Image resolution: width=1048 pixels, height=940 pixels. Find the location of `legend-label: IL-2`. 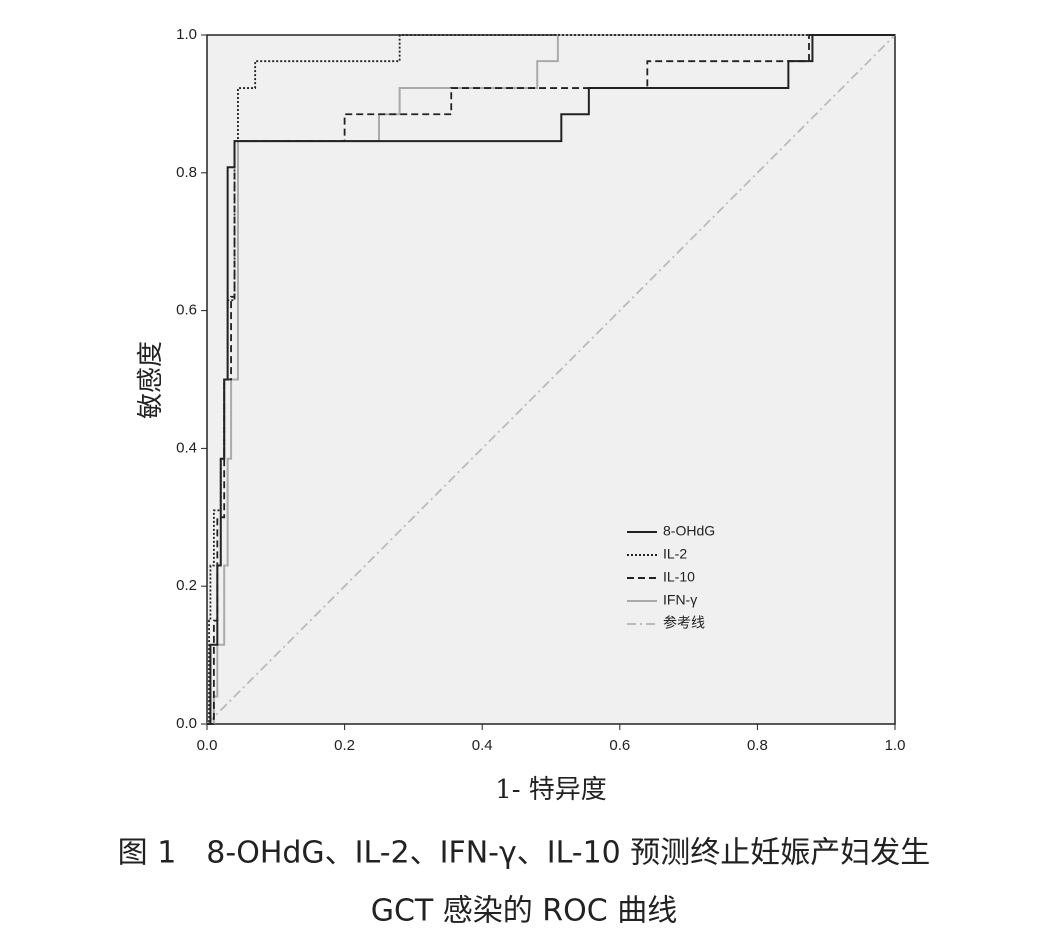

legend-label: IL-2 is located at coordinates (675, 554).